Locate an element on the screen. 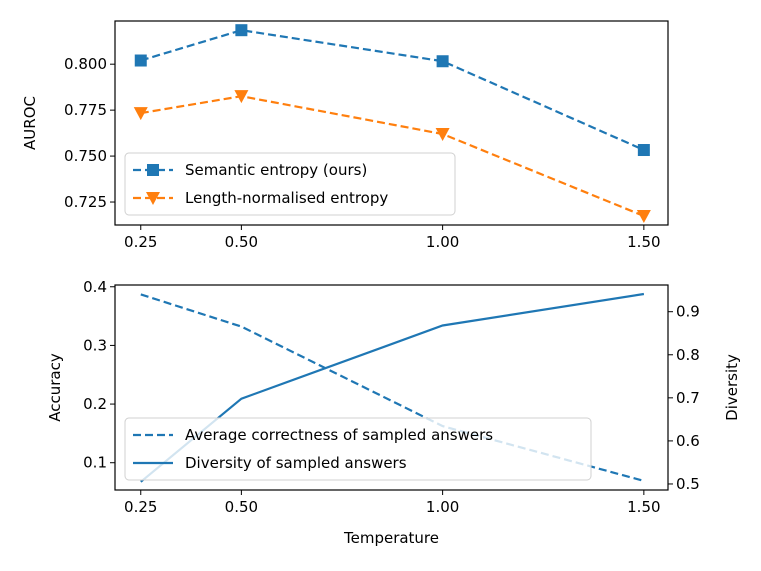  y-tick-label: 0.4 is located at coordinates (95, 287).